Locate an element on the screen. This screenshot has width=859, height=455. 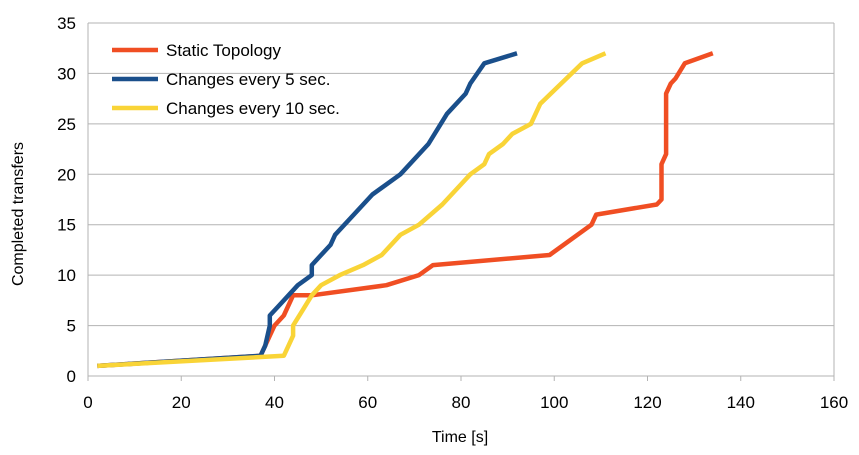
y-tick-label: 15 is located at coordinates (66, 225).